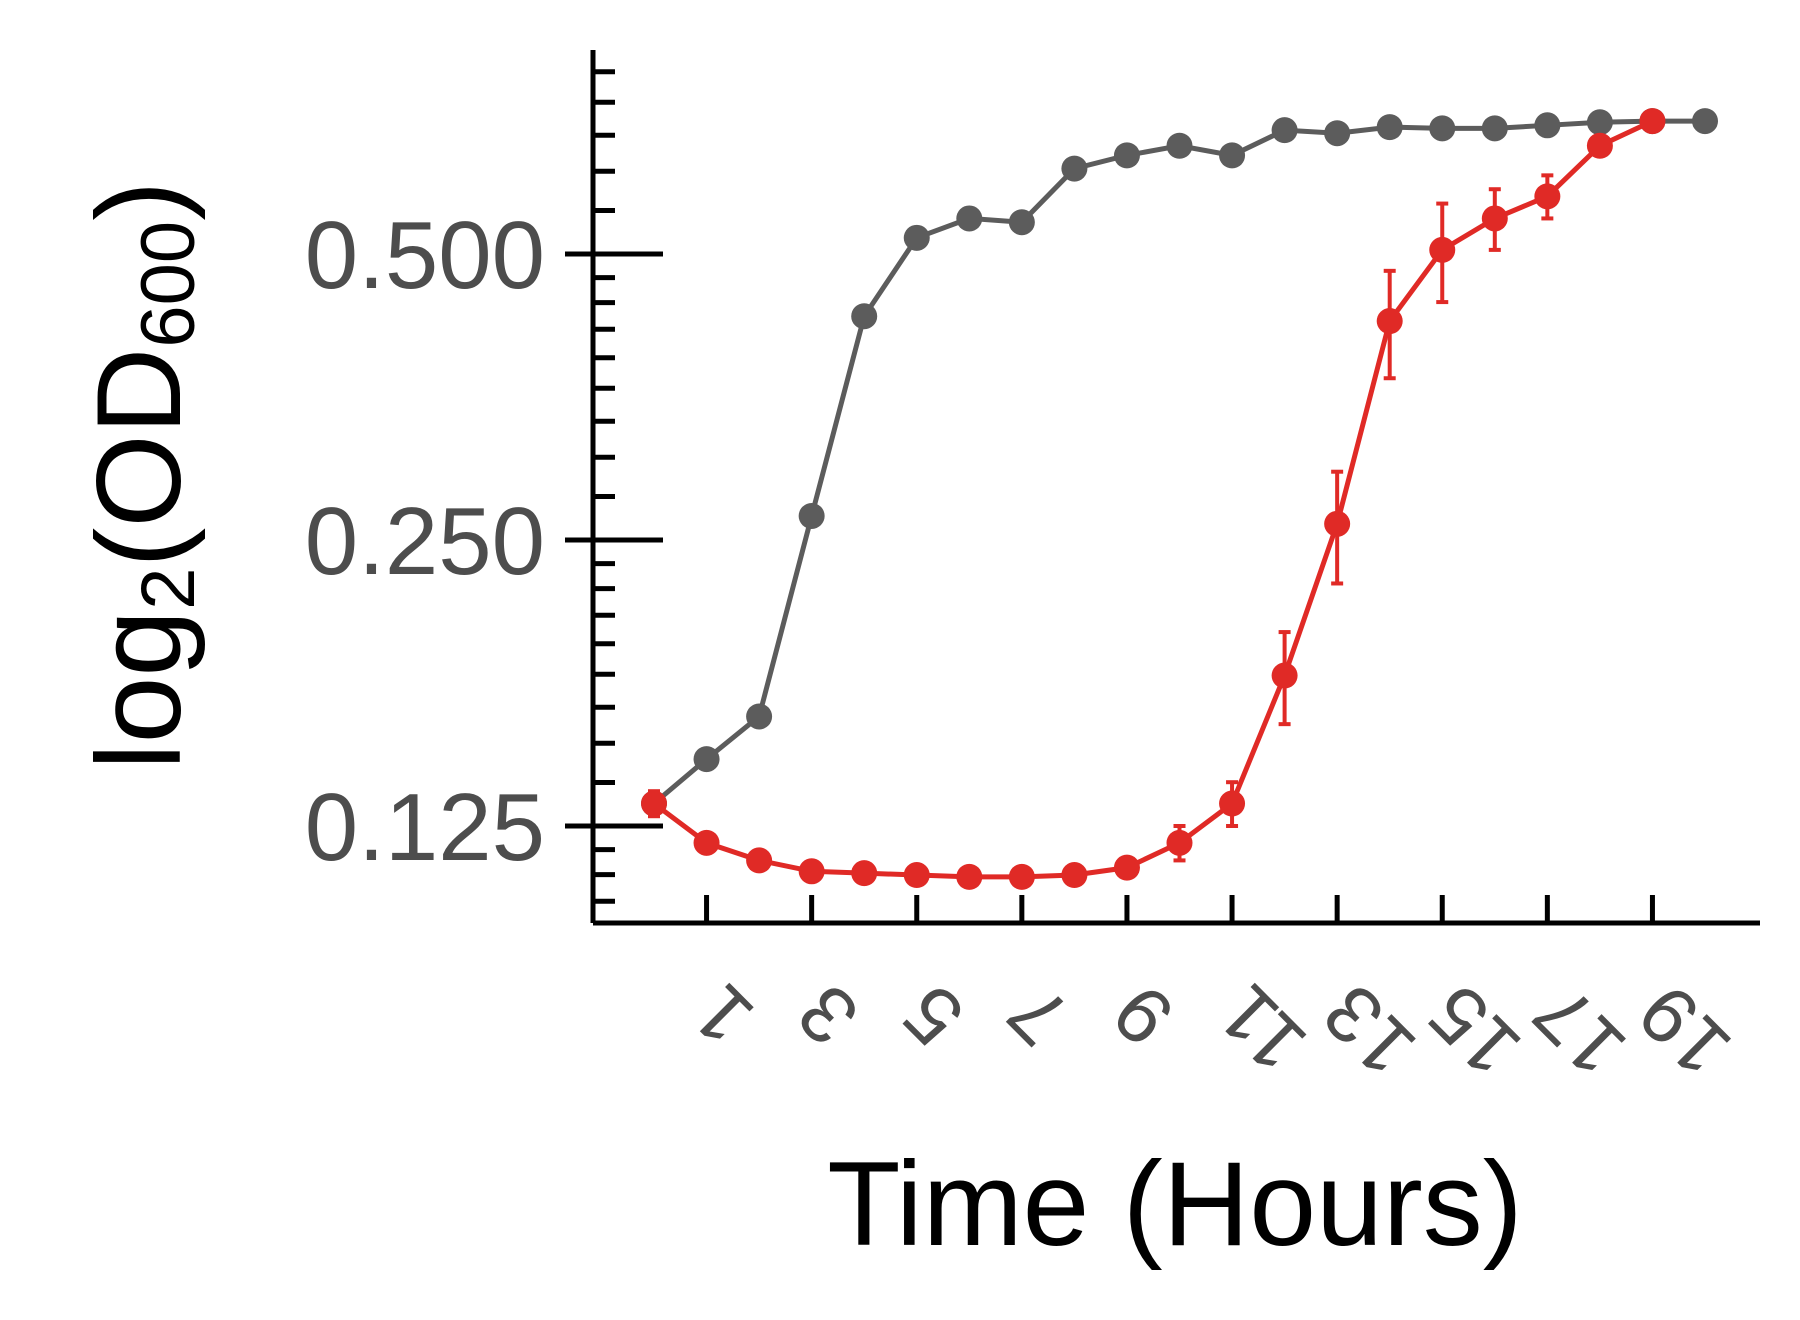 The width and height of the screenshot is (1800, 1320). I want to click on x-tick-label: 11, so click(1262, 1029).